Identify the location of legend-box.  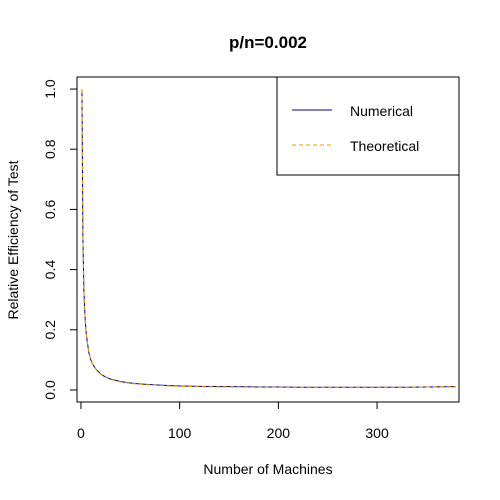
(368, 126).